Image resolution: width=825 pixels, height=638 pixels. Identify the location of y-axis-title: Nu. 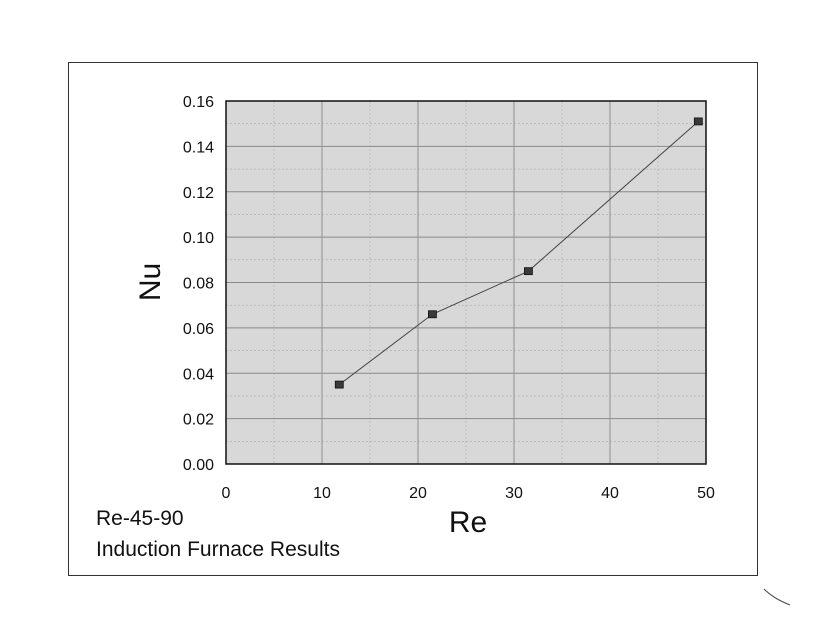
(150, 282).